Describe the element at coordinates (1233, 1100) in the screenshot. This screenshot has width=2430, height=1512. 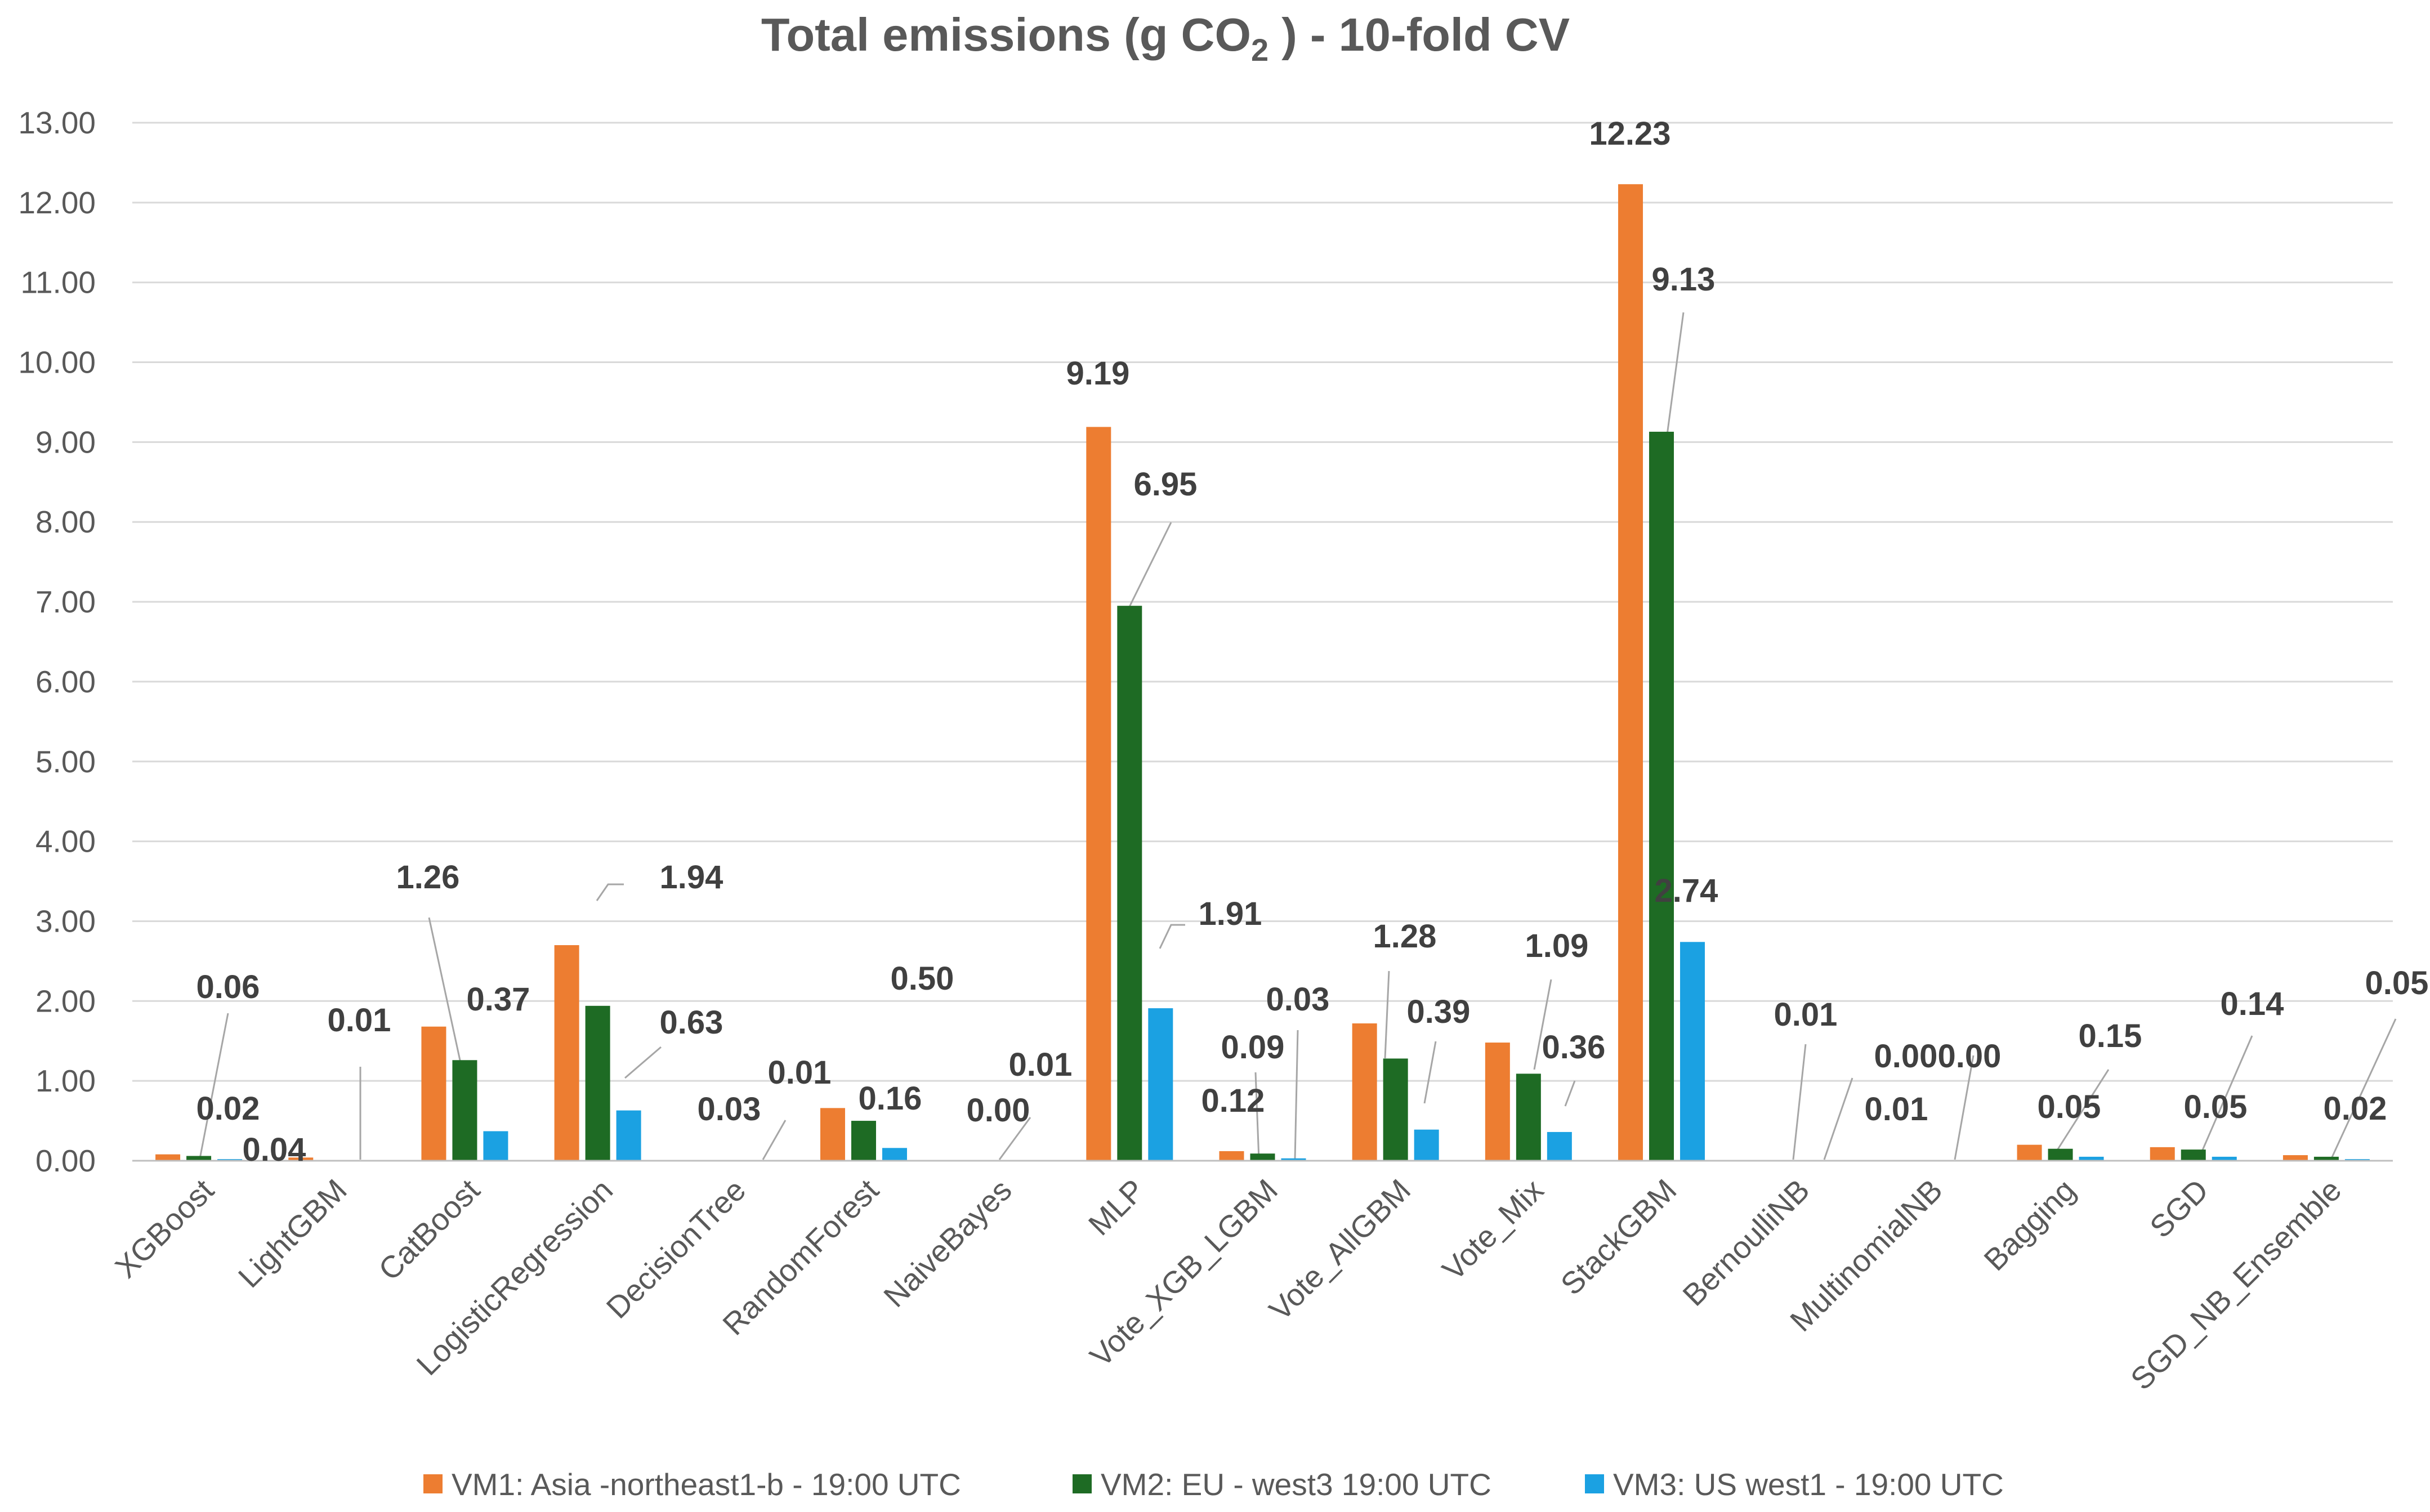
I see `data-label: 0.12` at that location.